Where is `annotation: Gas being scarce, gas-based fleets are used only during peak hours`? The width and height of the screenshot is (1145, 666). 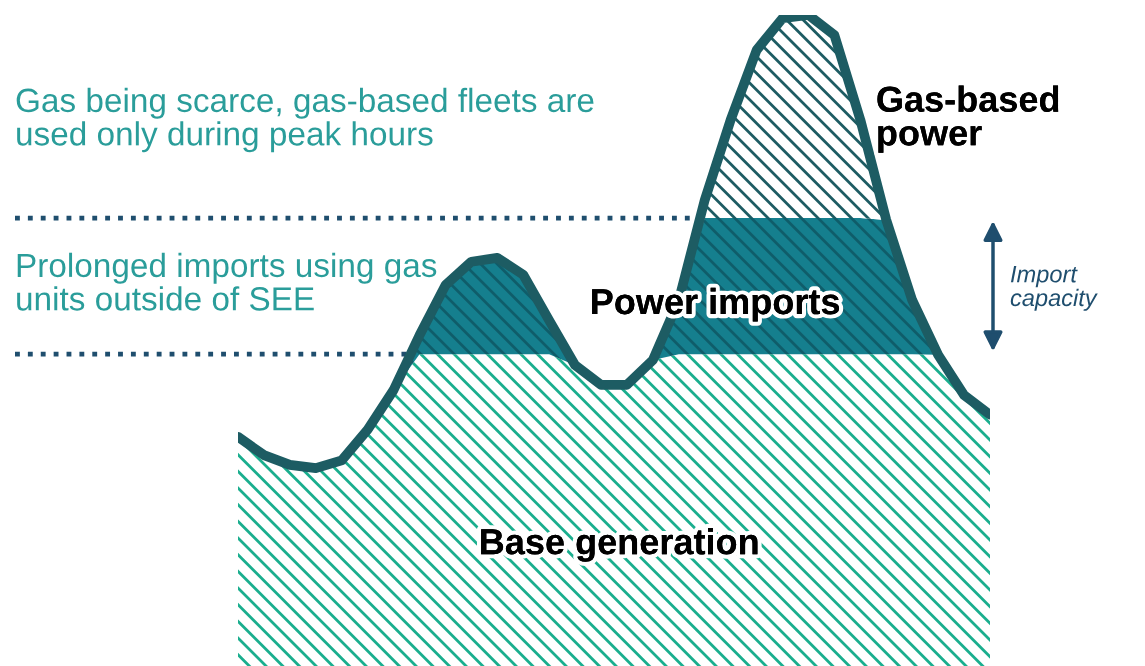
annotation: Gas being scarce, gas-based fleets are used only during peak hours is located at coordinates (305, 120).